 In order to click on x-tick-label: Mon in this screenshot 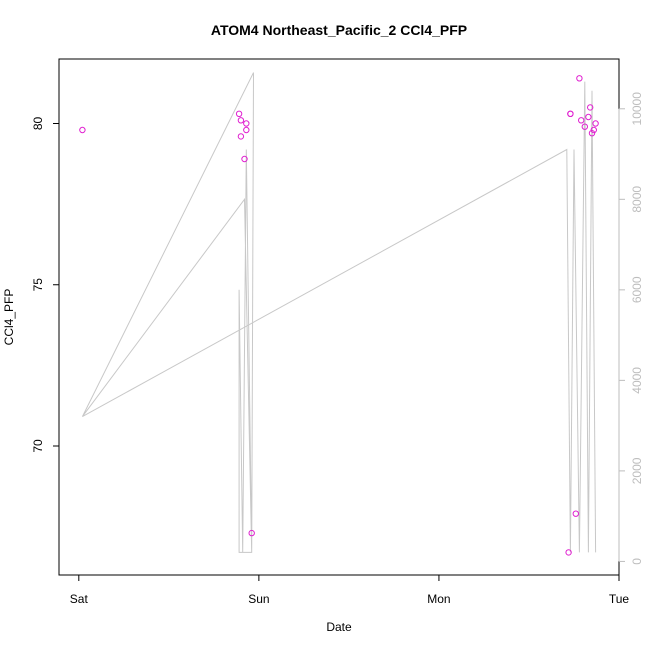, I will do `click(438, 599)`.